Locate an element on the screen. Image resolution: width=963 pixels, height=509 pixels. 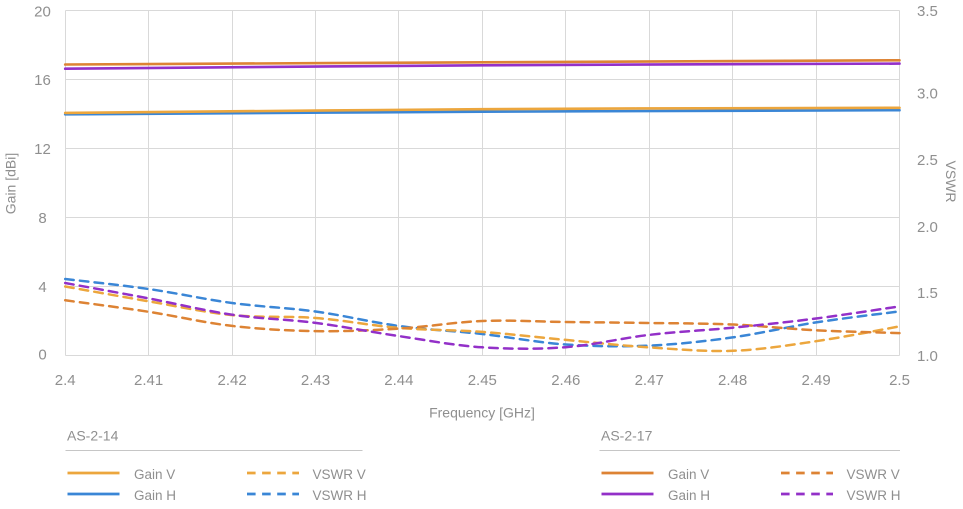
svg-text: 2.4 is located at coordinates (65, 380).